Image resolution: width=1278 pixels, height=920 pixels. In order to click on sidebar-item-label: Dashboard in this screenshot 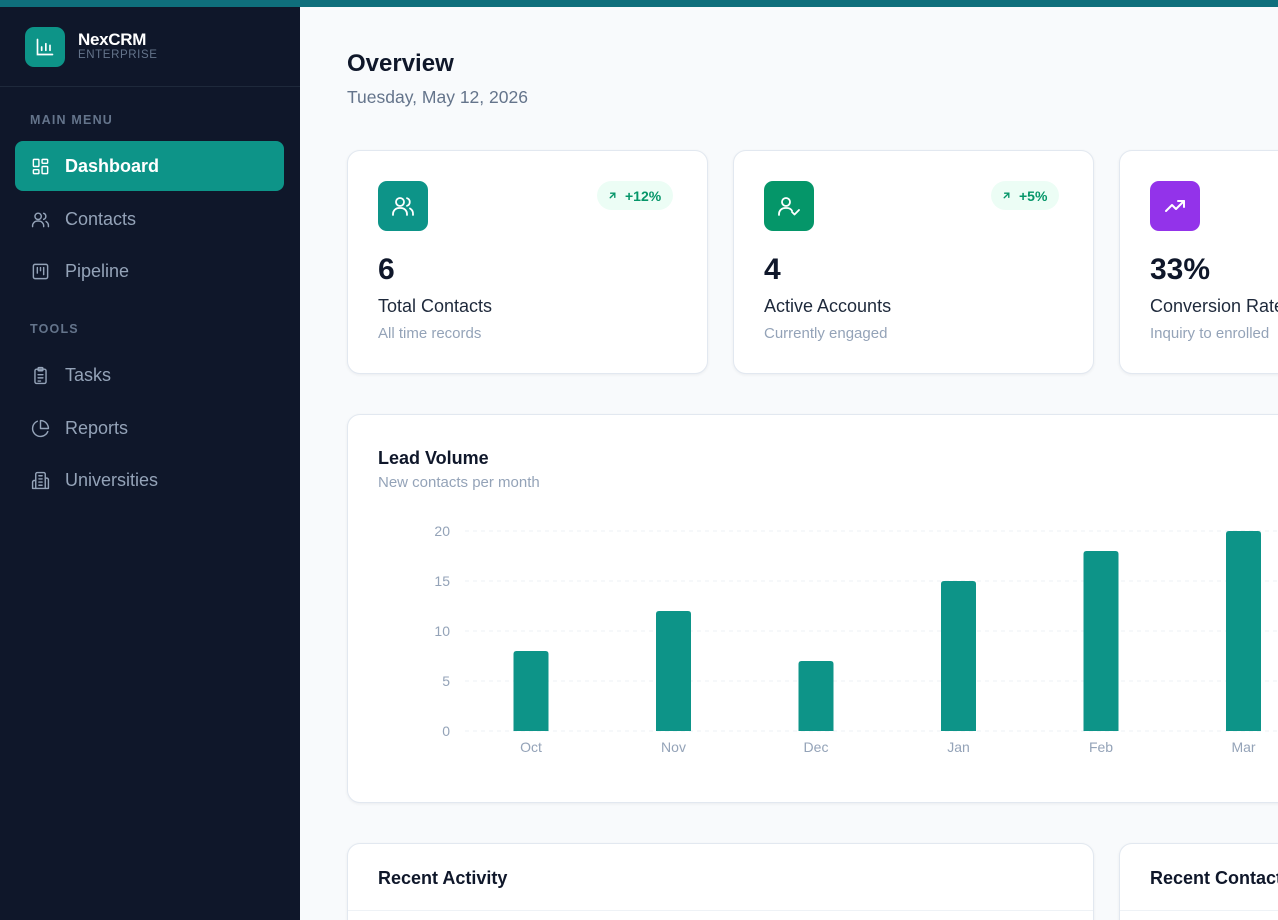, I will do `click(112, 165)`.